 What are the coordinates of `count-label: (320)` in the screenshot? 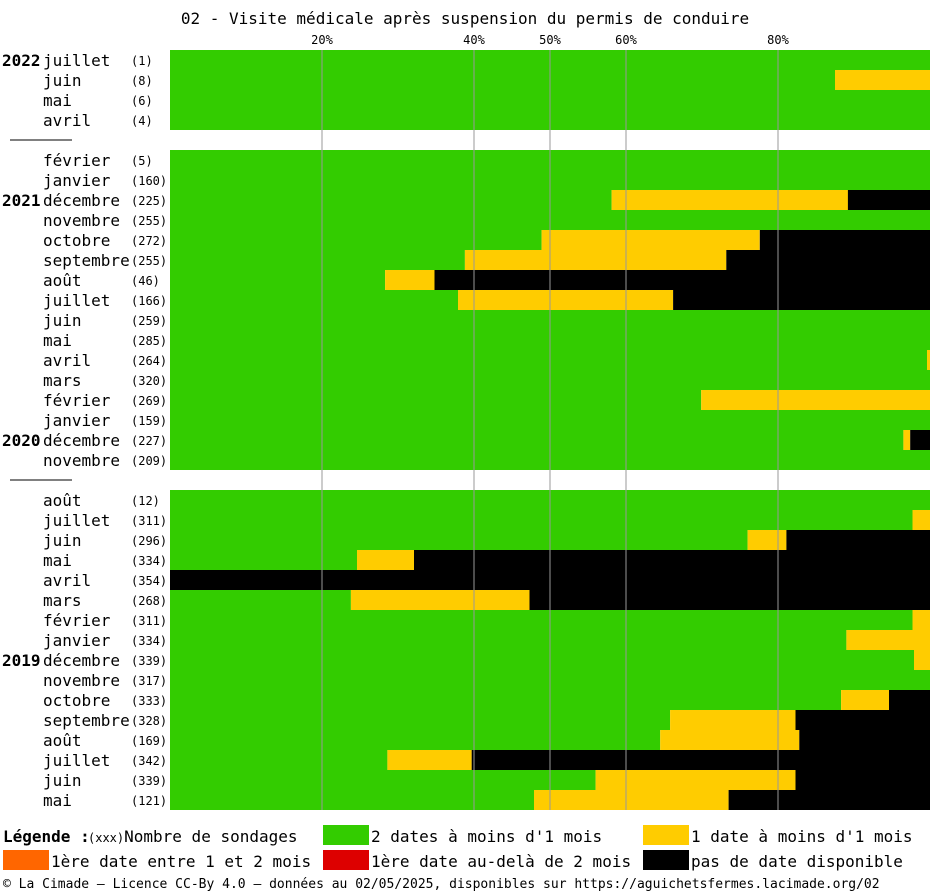 It's located at (149, 381).